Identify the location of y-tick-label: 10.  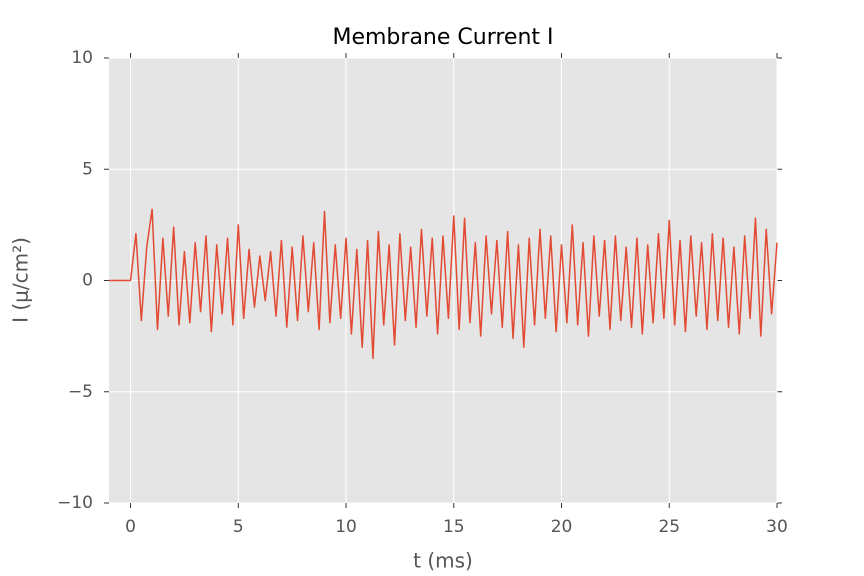
(82, 58).